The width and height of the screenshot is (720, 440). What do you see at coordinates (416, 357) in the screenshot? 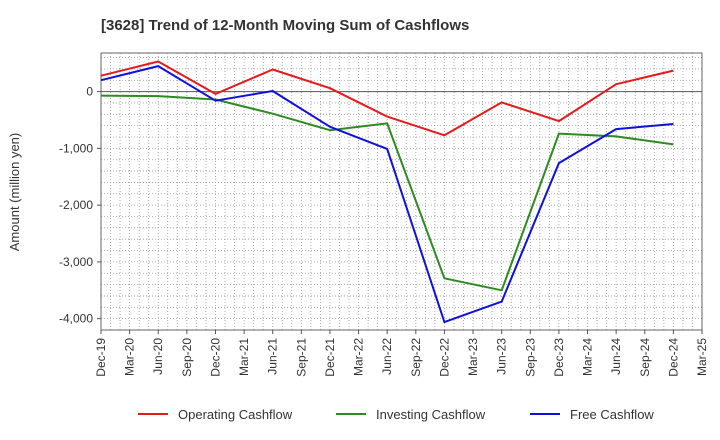
I see `x-tick-label: Sep-22` at bounding box center [416, 357].